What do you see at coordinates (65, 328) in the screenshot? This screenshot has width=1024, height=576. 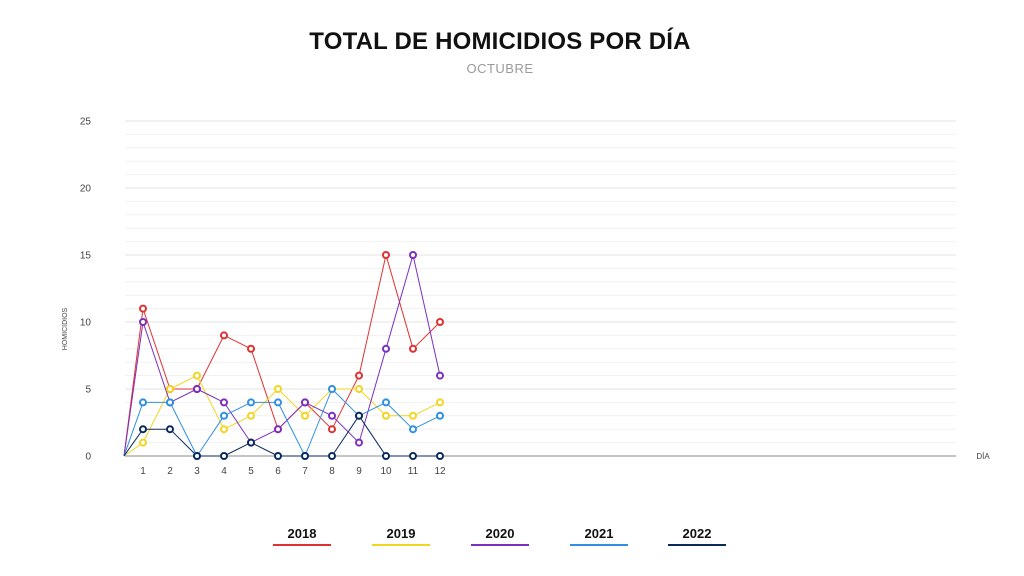 I see `y-axis-label: HOMICIDIOS` at bounding box center [65, 328].